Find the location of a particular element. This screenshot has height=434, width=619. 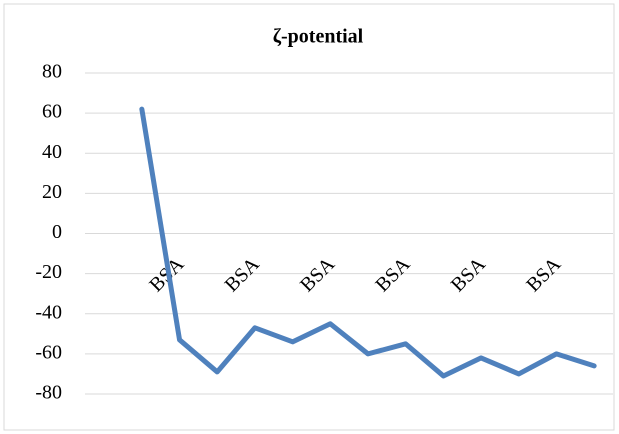

y-tick-label: -20 is located at coordinates (48, 272).